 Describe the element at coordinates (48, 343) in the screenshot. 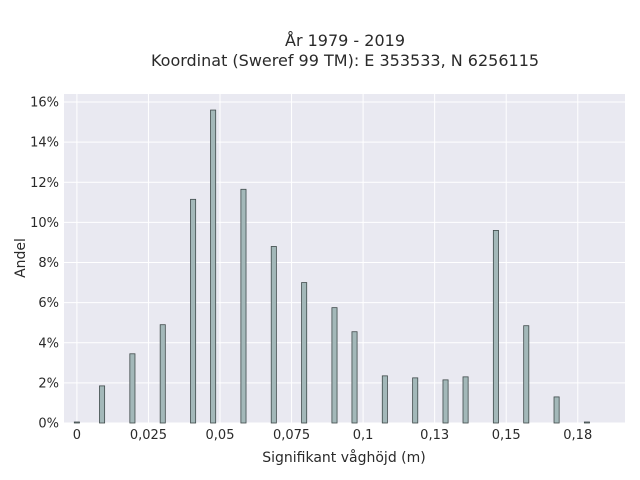

I see `y-tick-label: 4%` at that location.